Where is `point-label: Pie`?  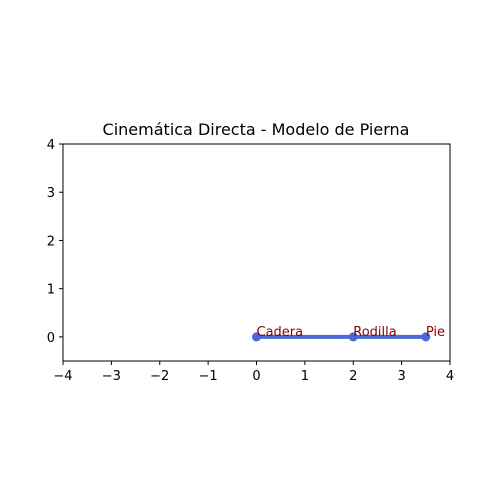
point-label: Pie is located at coordinates (435, 332).